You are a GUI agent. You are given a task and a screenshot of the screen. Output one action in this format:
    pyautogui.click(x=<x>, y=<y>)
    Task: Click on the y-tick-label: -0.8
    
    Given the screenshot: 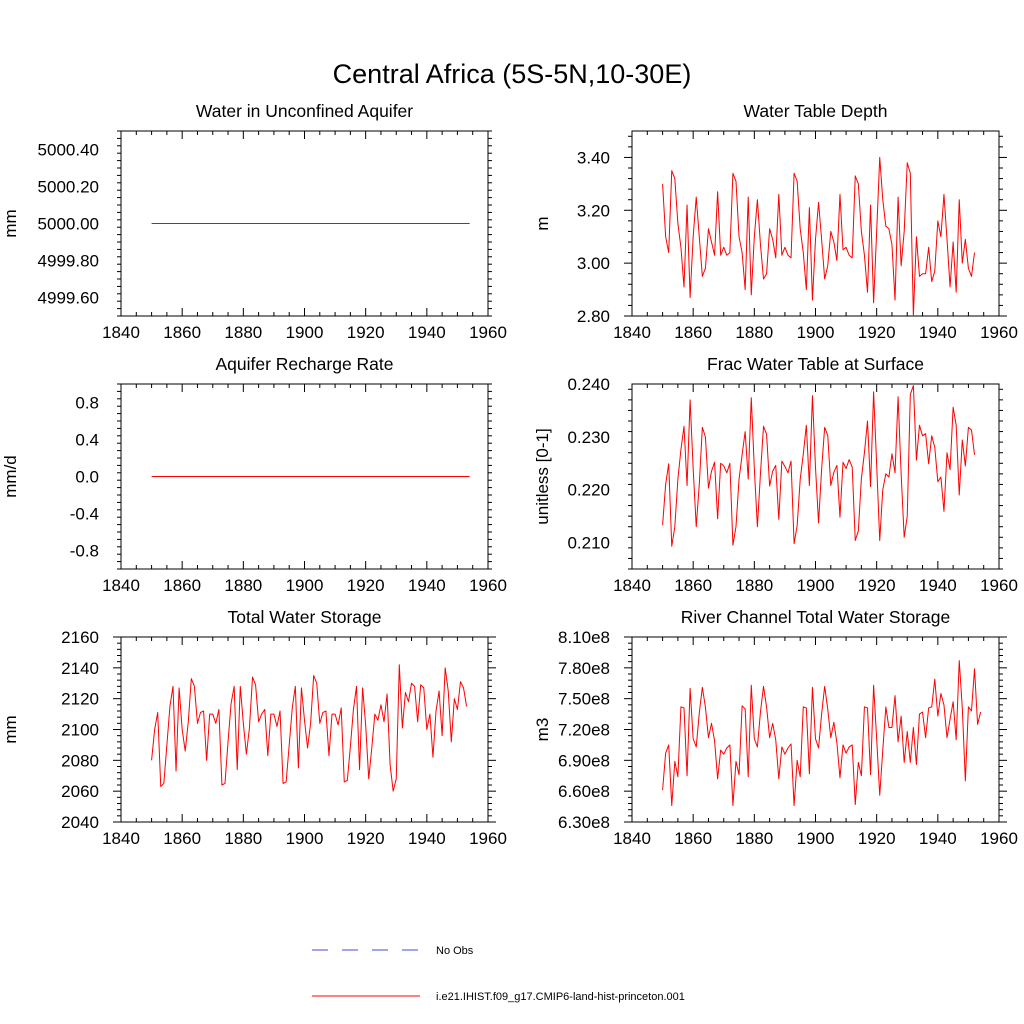 What is the action you would take?
    pyautogui.click(x=84, y=551)
    